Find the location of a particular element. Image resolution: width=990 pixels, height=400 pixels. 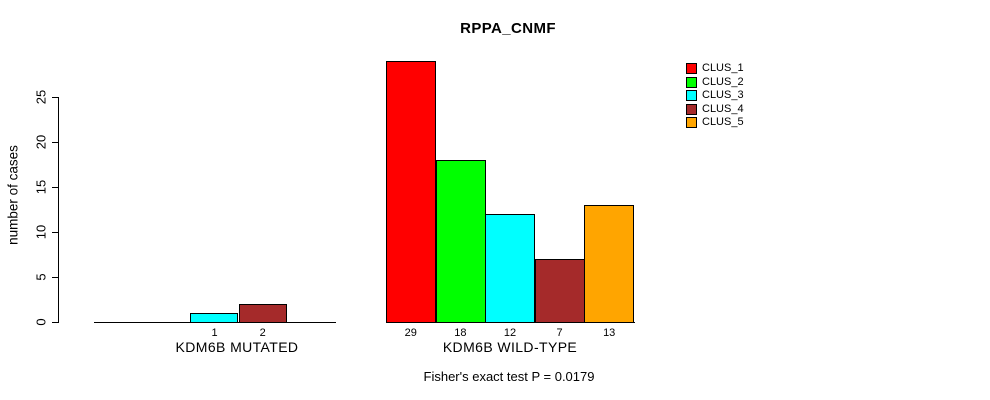

legend-label: CLUS_5 is located at coordinates (723, 122).